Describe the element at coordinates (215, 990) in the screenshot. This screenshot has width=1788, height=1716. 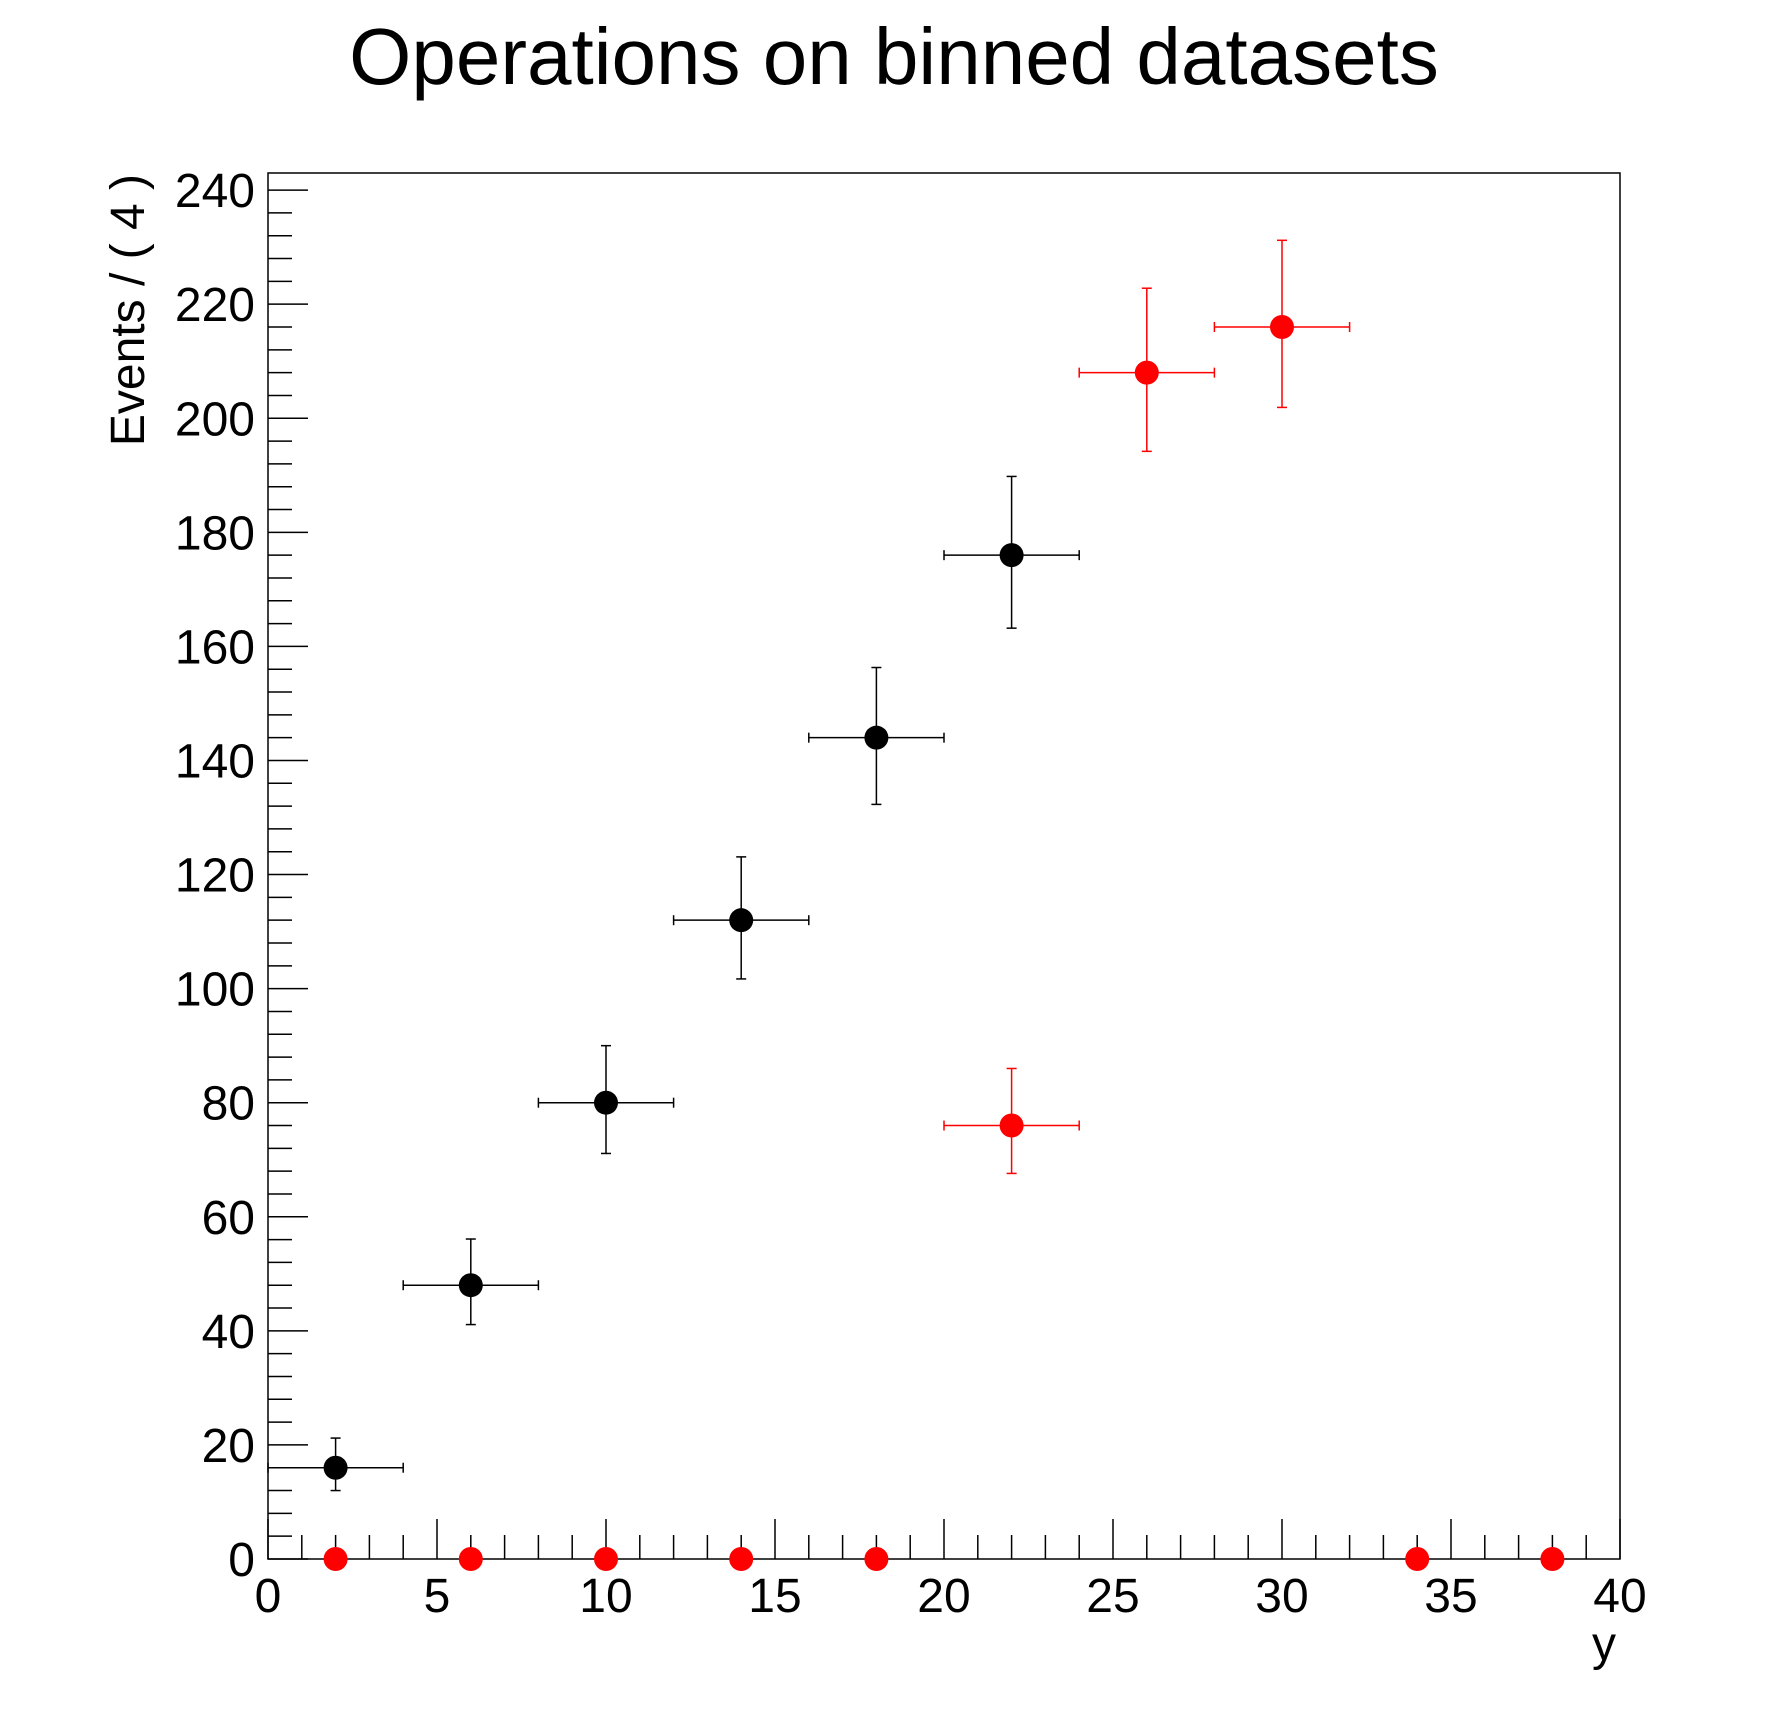
I see `y-tick-label: 100` at that location.